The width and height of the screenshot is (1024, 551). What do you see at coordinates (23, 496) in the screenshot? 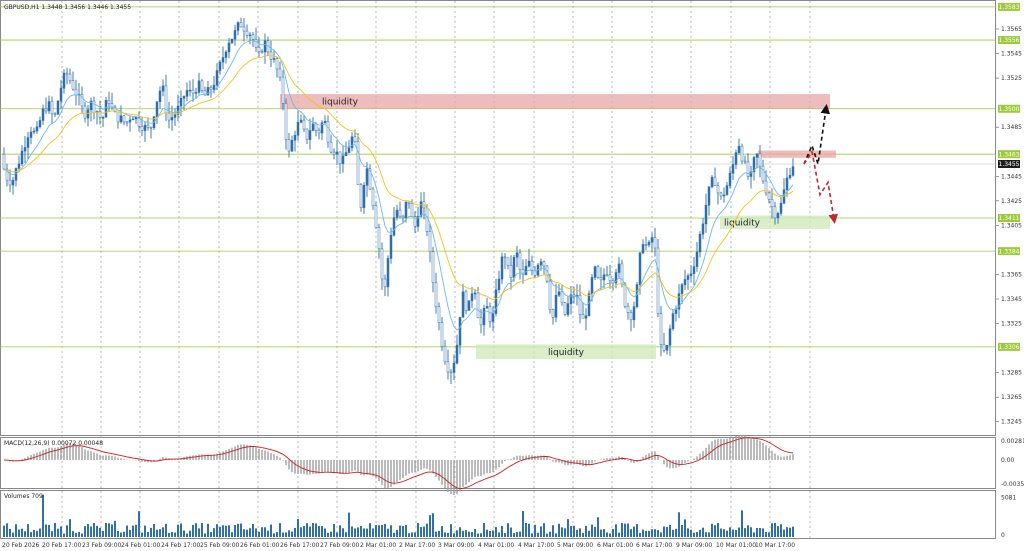
I see `volume-title: Volumes 709` at bounding box center [23, 496].